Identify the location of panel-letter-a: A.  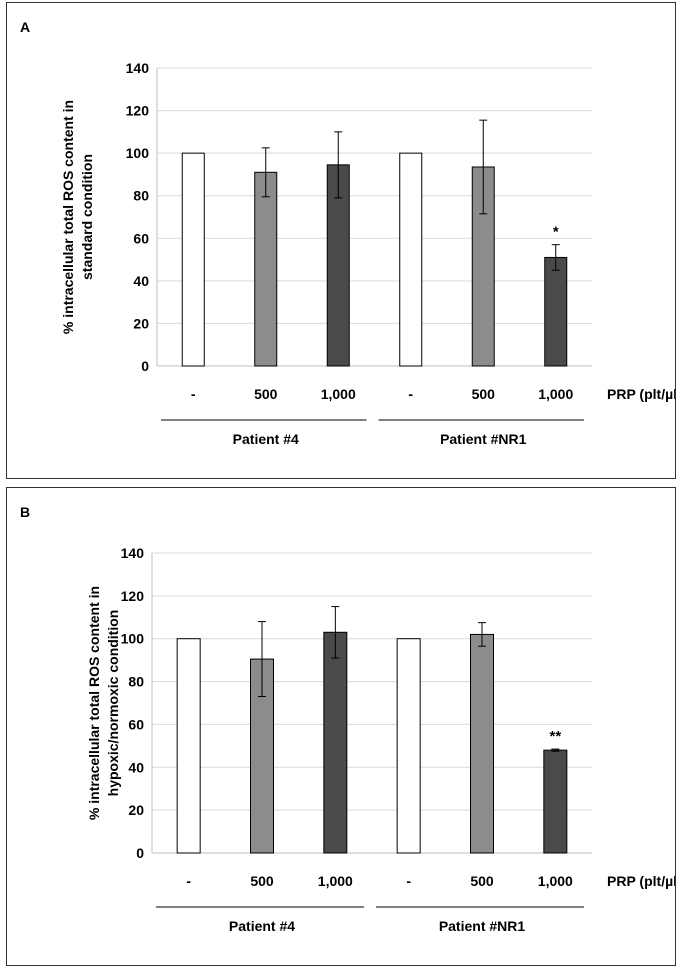
(25, 27).